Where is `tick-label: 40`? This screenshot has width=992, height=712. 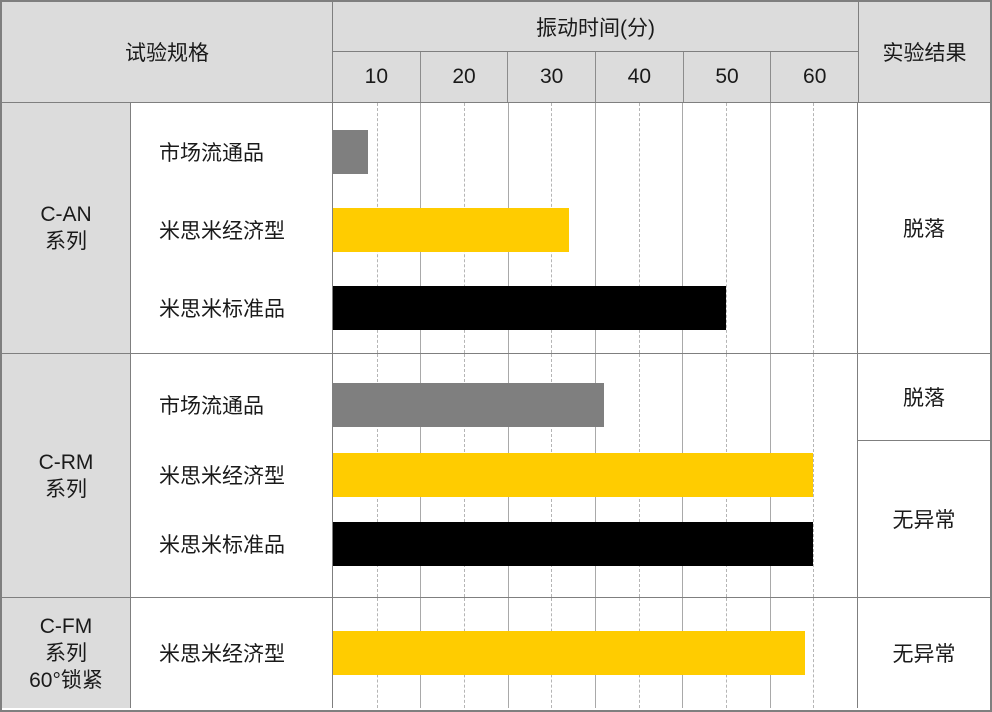 tick-label: 40 is located at coordinates (639, 77).